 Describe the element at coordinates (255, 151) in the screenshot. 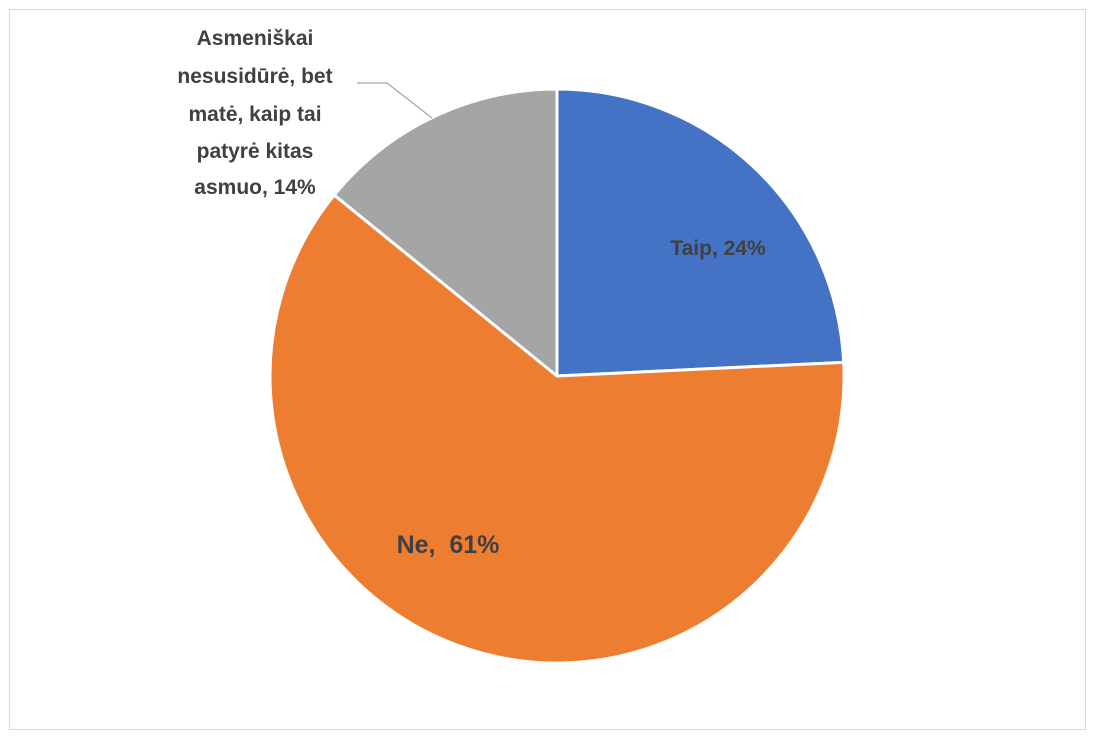

I see `slice-label-asmeniskai-line-4: patyrė kitas` at that location.